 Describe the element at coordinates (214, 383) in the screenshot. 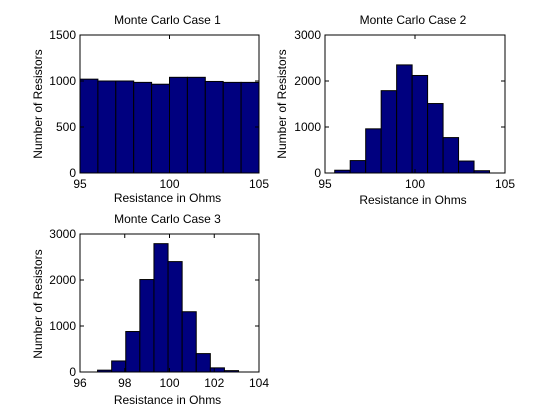

I see `x-tick-label: 102` at that location.